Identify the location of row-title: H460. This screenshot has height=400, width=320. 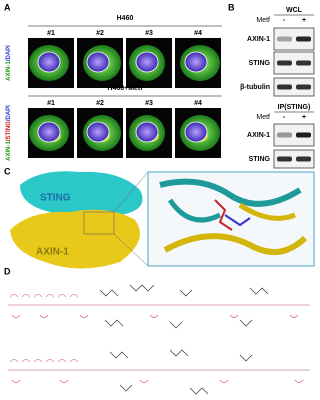
(125, 18).